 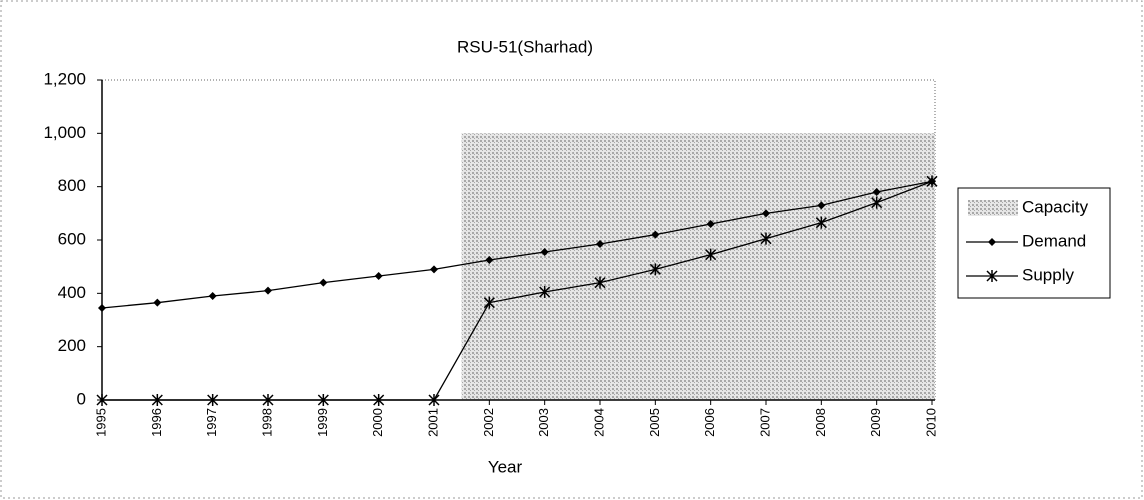 I want to click on x-tick-label: 2001, so click(x=432, y=422).